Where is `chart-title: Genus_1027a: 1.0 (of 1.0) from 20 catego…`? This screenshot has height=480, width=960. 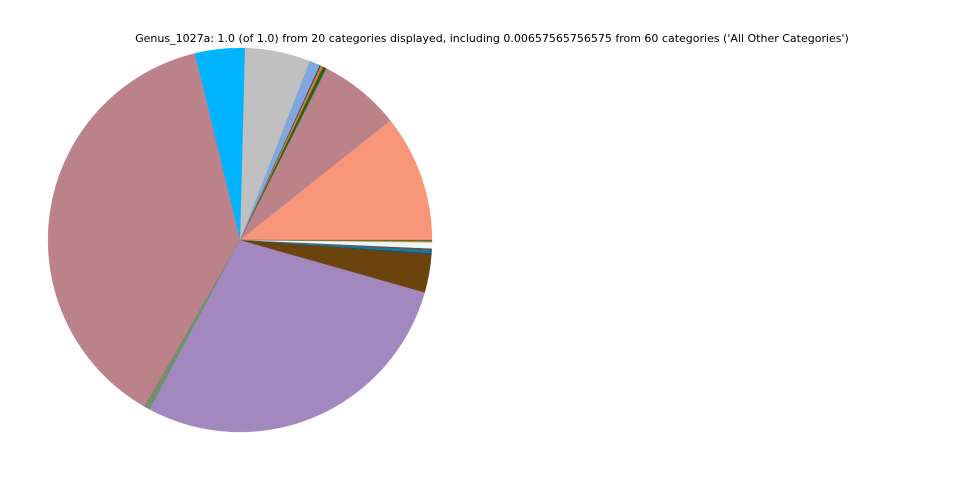 chart-title: Genus_1027a: 1.0 (of 1.0) from 20 catego… is located at coordinates (492, 38).